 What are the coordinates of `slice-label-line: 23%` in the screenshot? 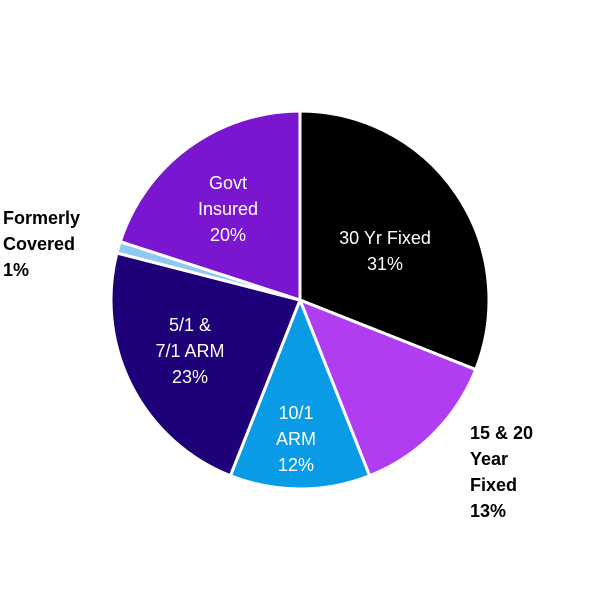 It's located at (190, 377).